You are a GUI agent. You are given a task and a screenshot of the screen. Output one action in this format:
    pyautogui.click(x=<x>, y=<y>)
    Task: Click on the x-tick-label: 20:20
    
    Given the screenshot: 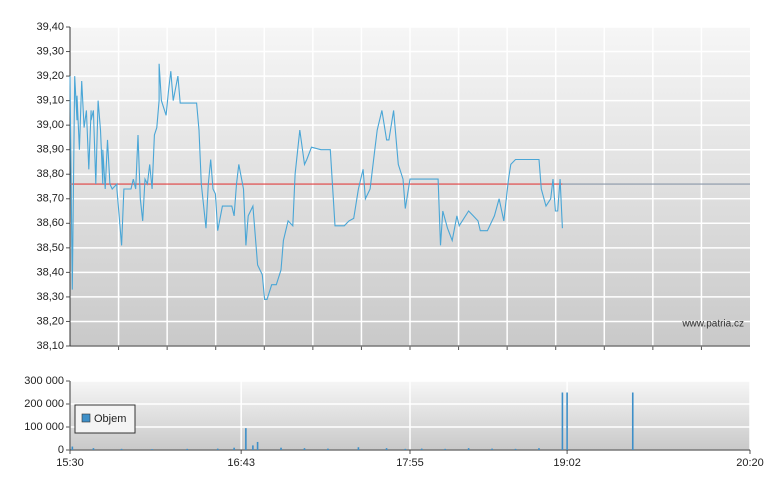 What is the action you would take?
    pyautogui.click(x=750, y=463)
    